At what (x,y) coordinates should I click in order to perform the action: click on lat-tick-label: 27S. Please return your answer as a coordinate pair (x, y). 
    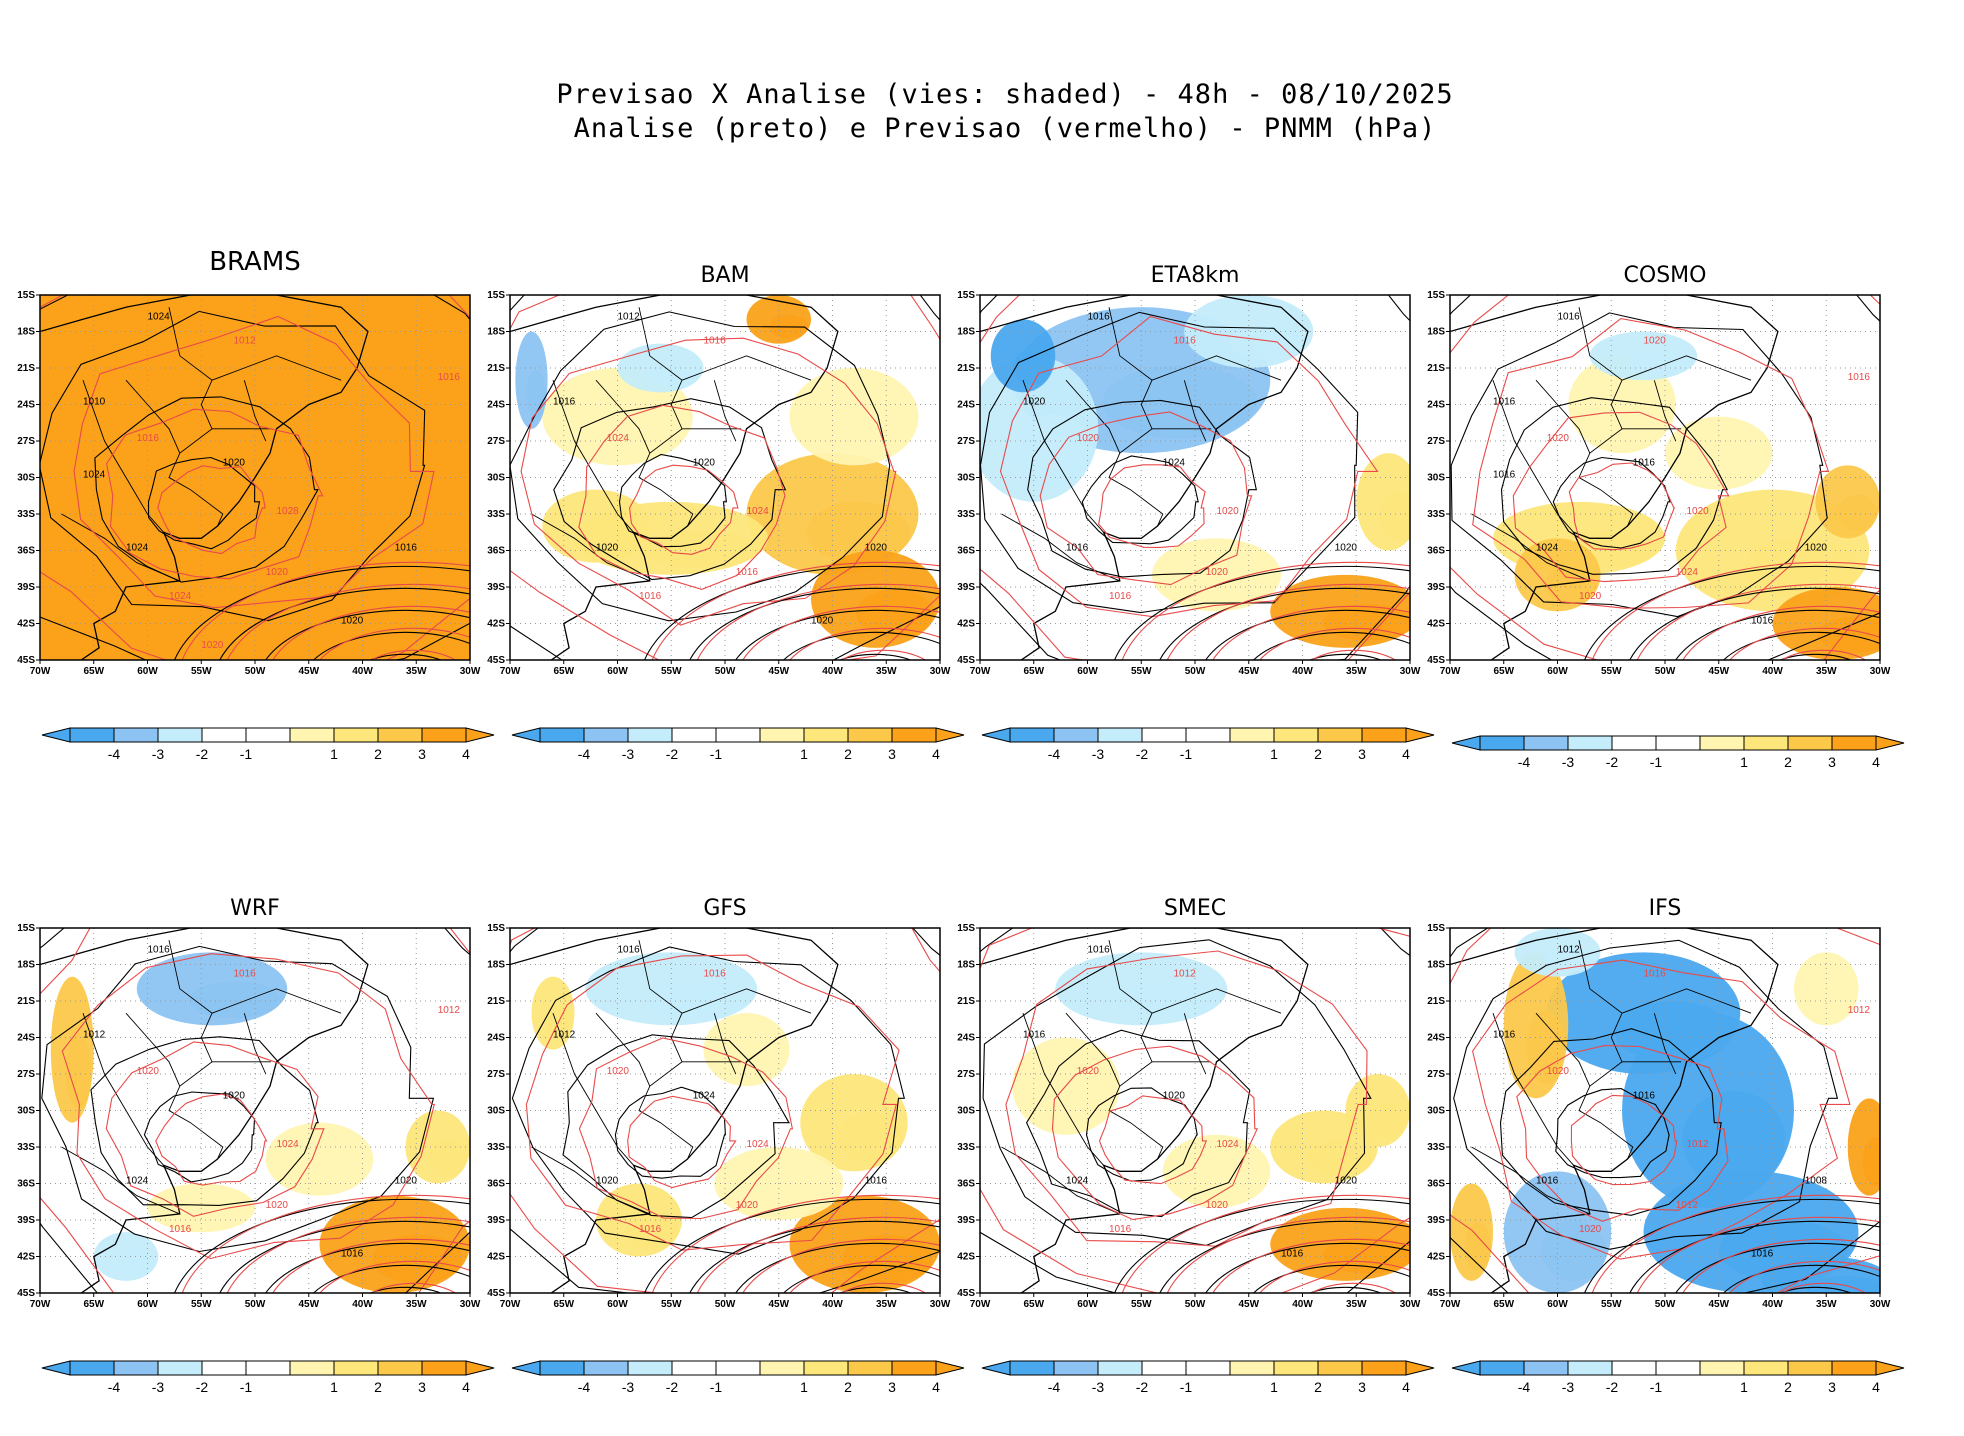
    Looking at the image, I should click on (966, 1074).